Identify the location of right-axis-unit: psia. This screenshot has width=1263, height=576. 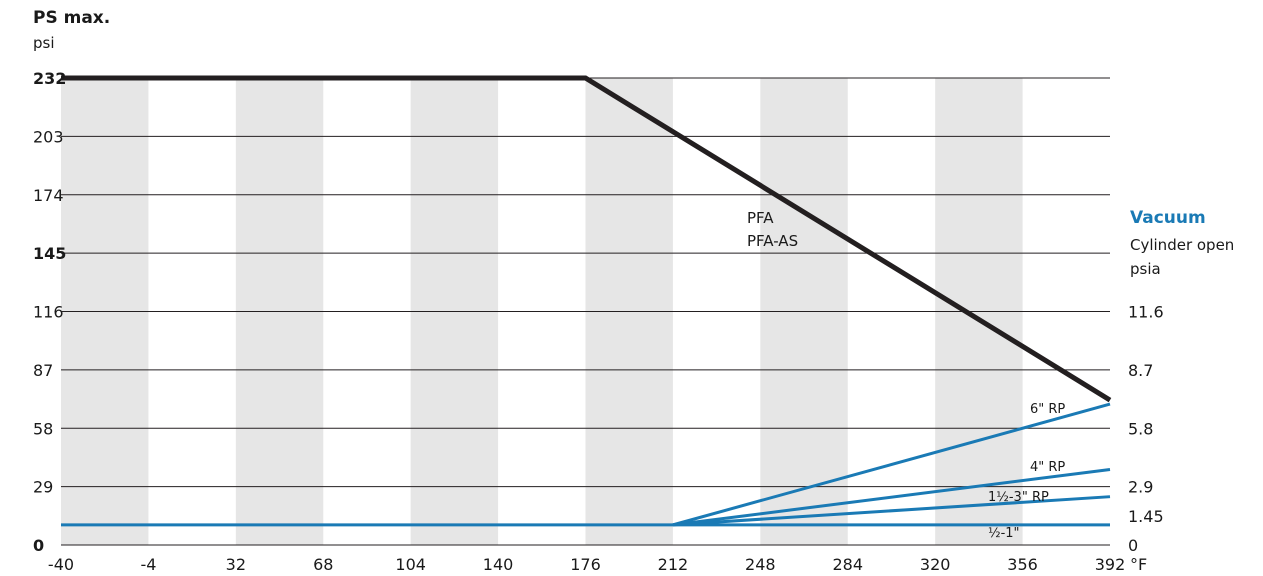
(1145, 269).